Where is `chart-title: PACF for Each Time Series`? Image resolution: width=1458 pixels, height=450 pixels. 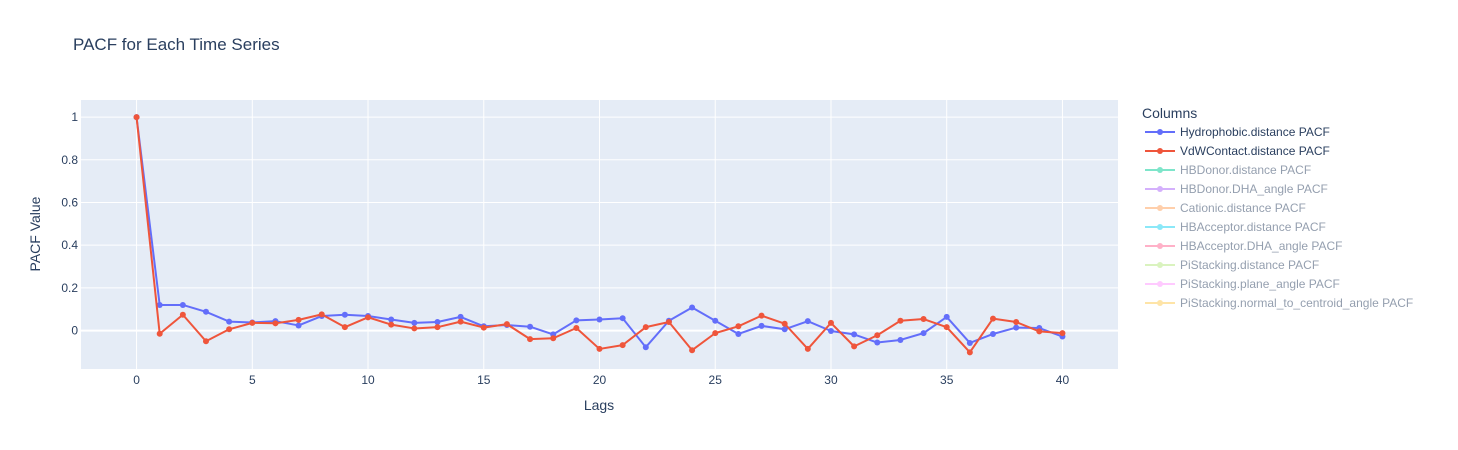
chart-title: PACF for Each Time Series is located at coordinates (176, 44).